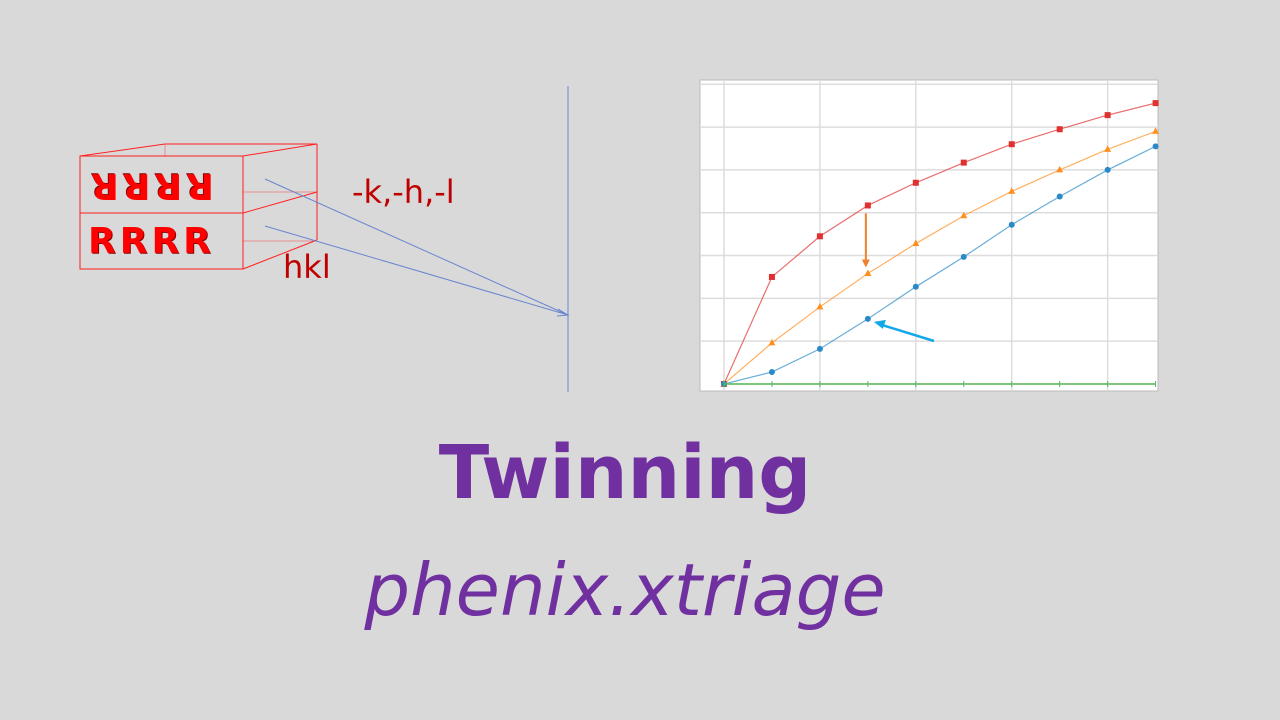 The width and height of the screenshot is (1280, 720). What do you see at coordinates (625, 473) in the screenshot?
I see `page-title: Twinning` at bounding box center [625, 473].